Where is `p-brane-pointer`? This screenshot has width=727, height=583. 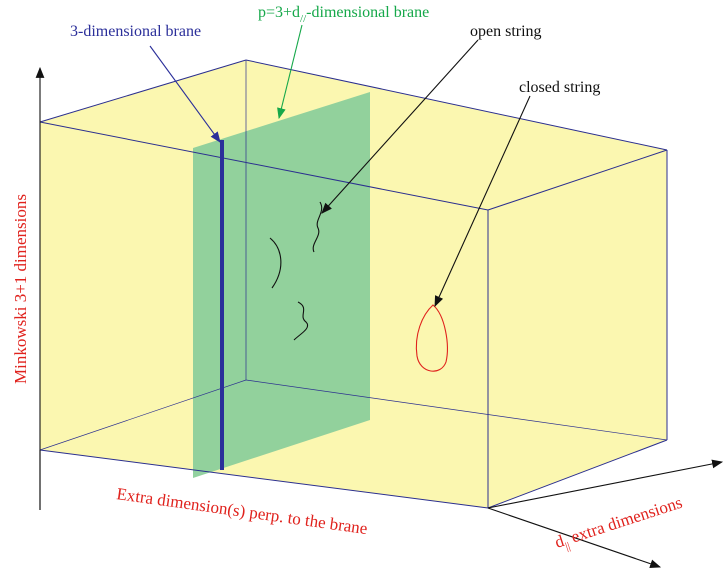
p-brane-pointer is located at coordinates (290, 72).